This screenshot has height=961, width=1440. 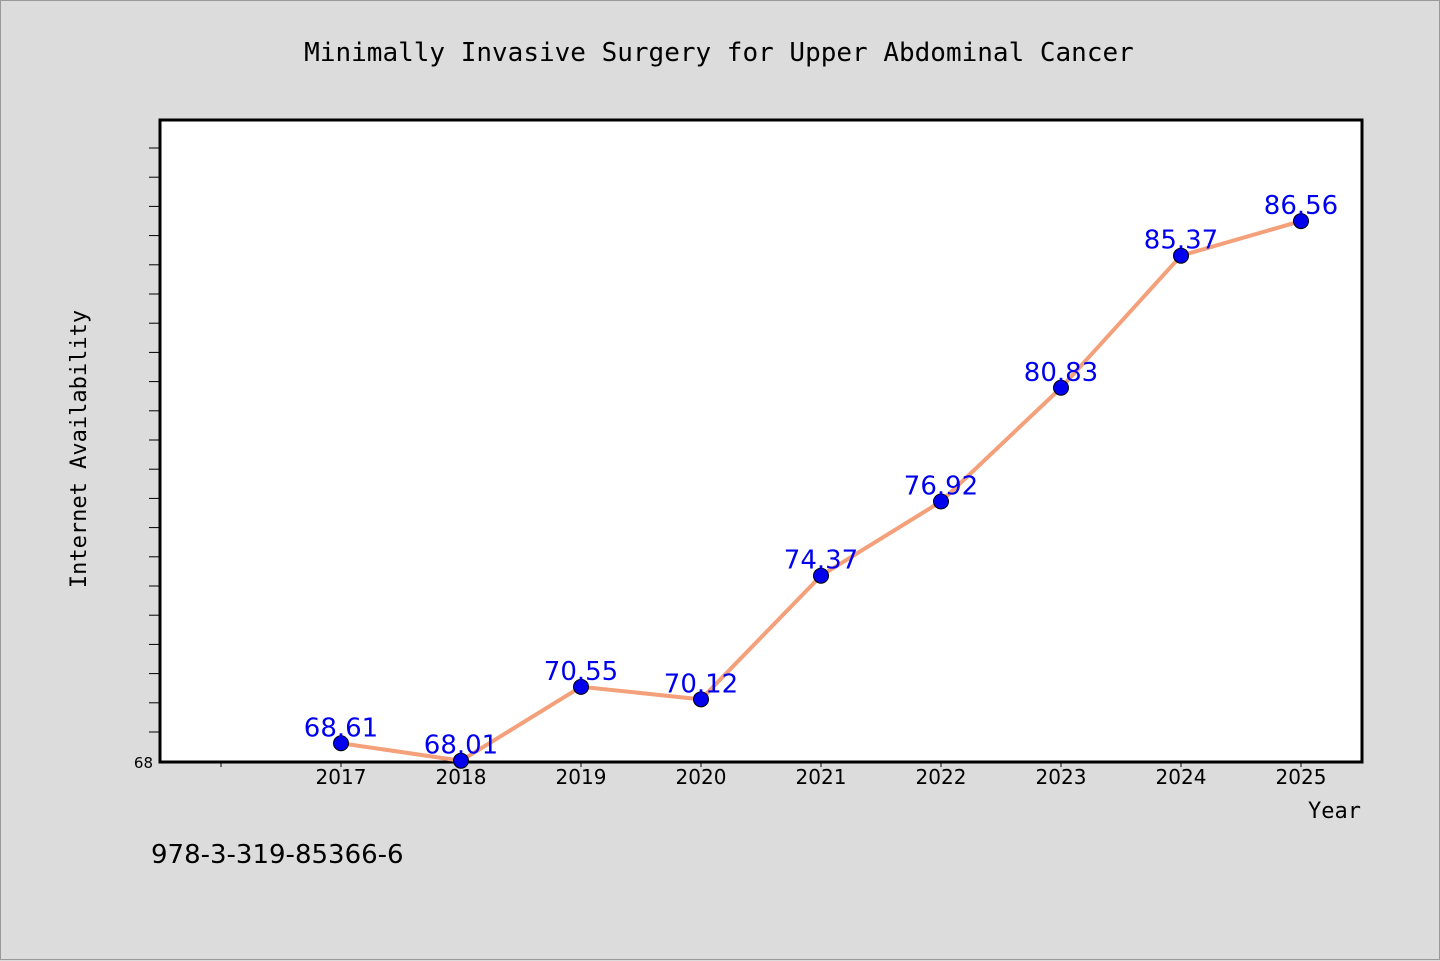 What do you see at coordinates (1061, 777) in the screenshot?
I see `x-tick-label: 2023` at bounding box center [1061, 777].